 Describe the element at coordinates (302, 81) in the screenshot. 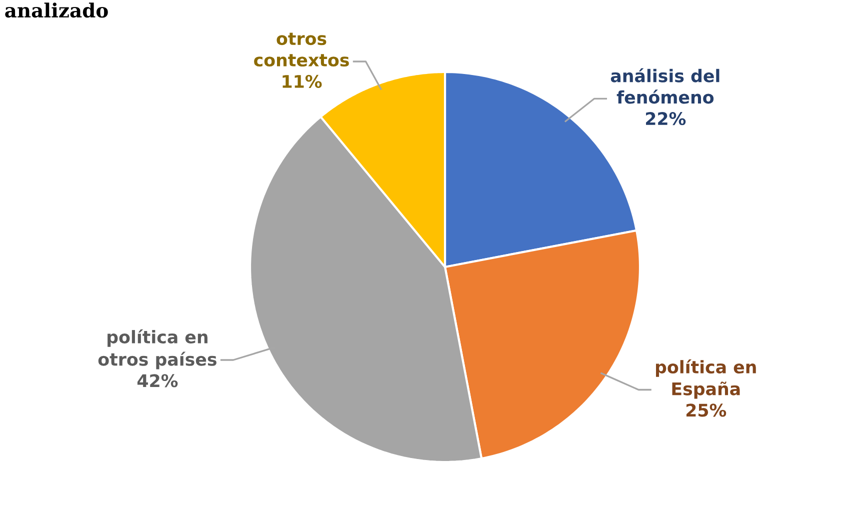

I see `data-label: 11%` at that location.